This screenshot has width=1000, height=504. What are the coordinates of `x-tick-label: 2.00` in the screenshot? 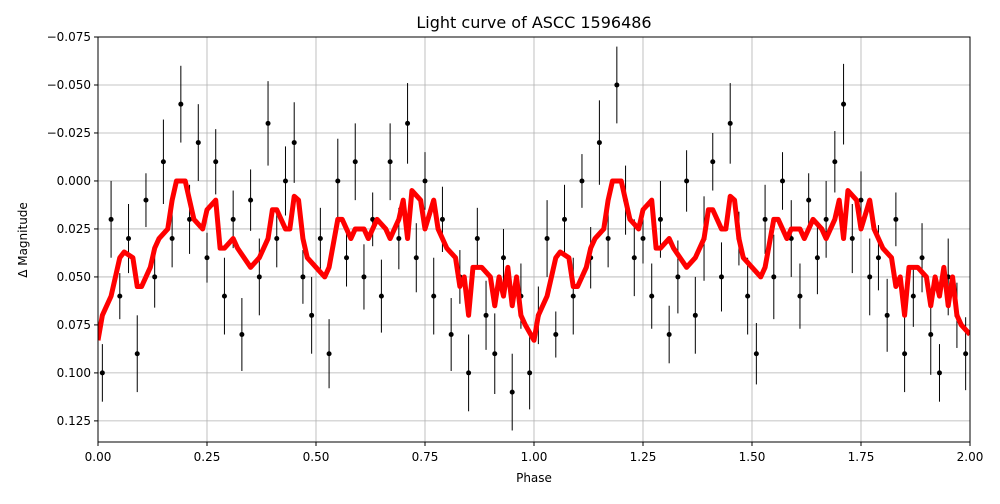 It's located at (970, 457).